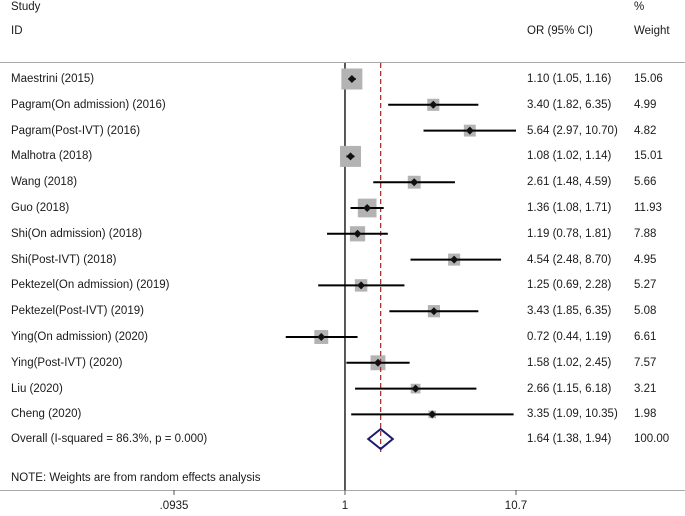 The width and height of the screenshot is (685, 516). What do you see at coordinates (26, 7) in the screenshot?
I see `header-study: Study` at bounding box center [26, 7].